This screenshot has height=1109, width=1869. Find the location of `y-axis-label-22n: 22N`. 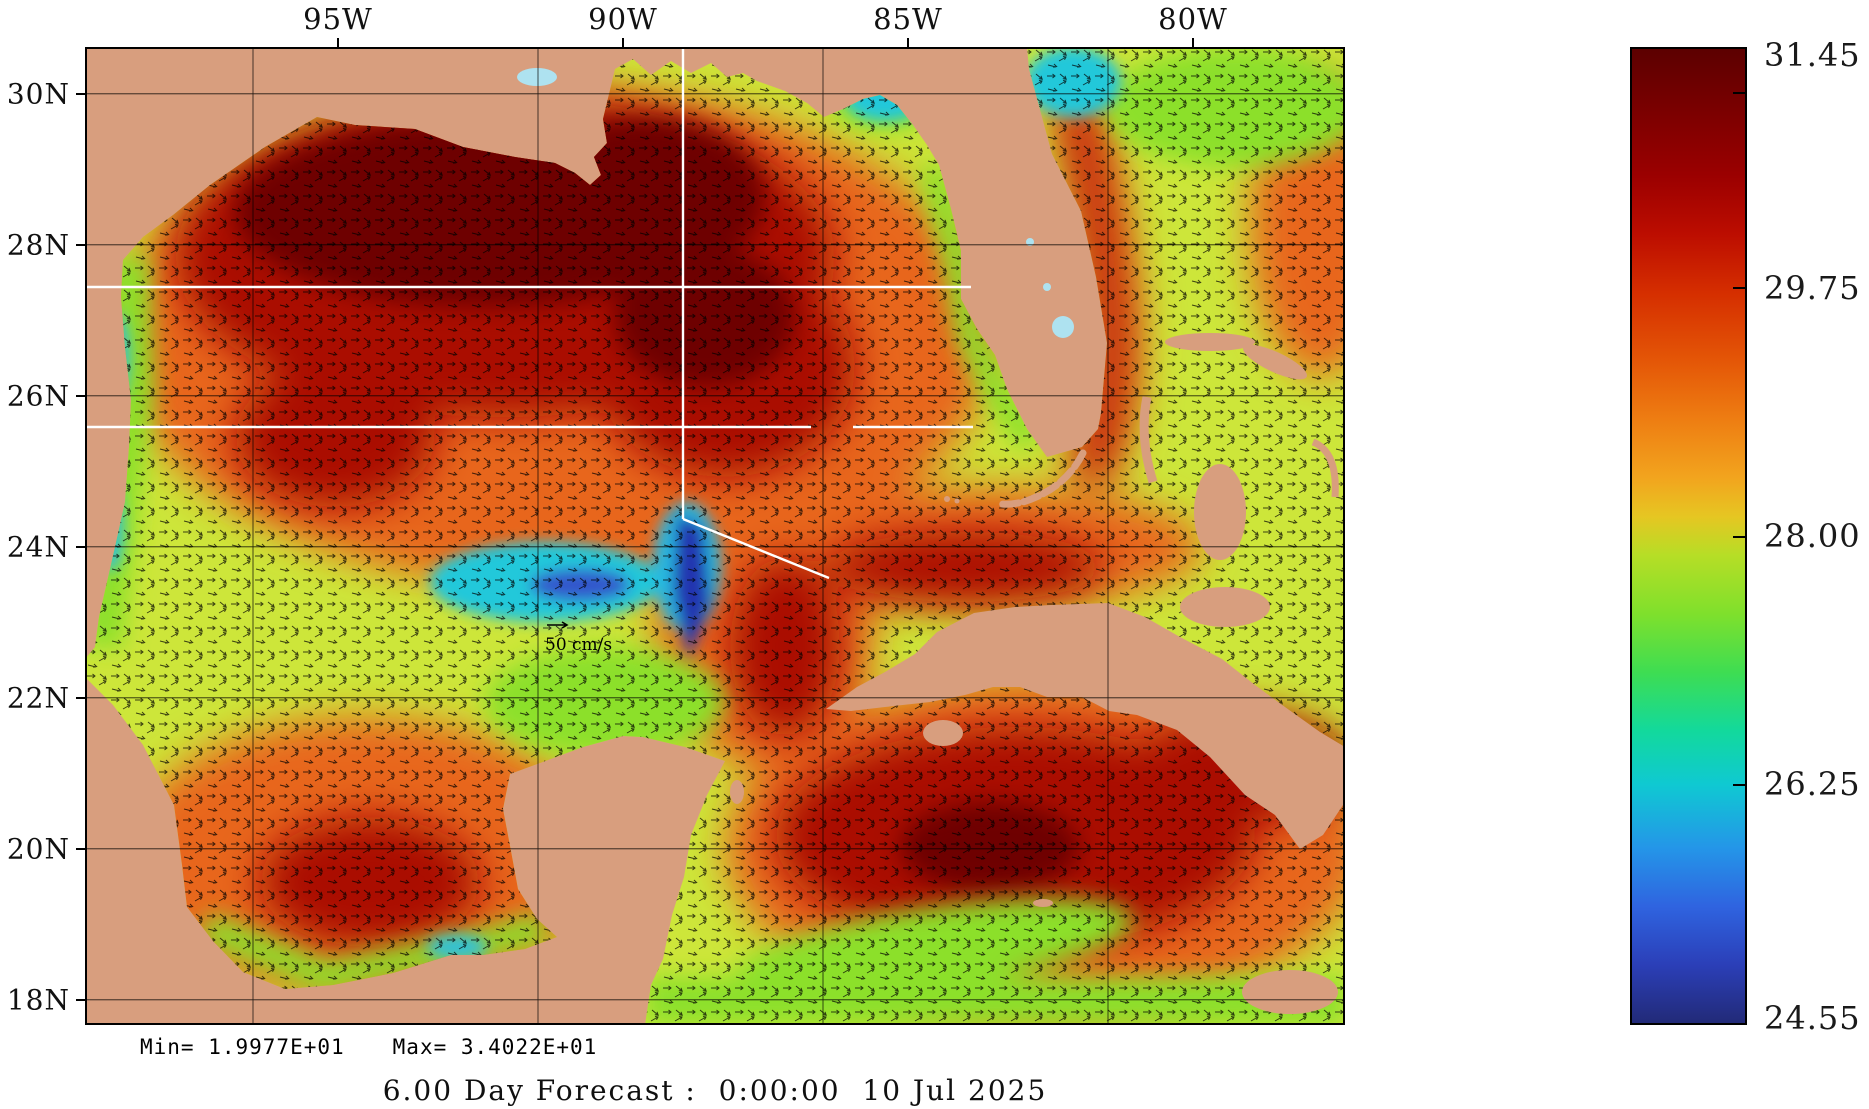

y-axis-label-22n: 22N is located at coordinates (38, 698).